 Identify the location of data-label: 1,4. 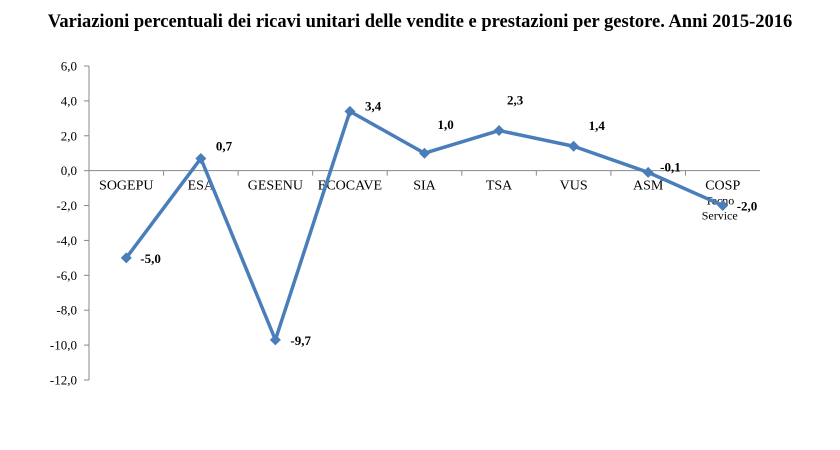
(597, 125).